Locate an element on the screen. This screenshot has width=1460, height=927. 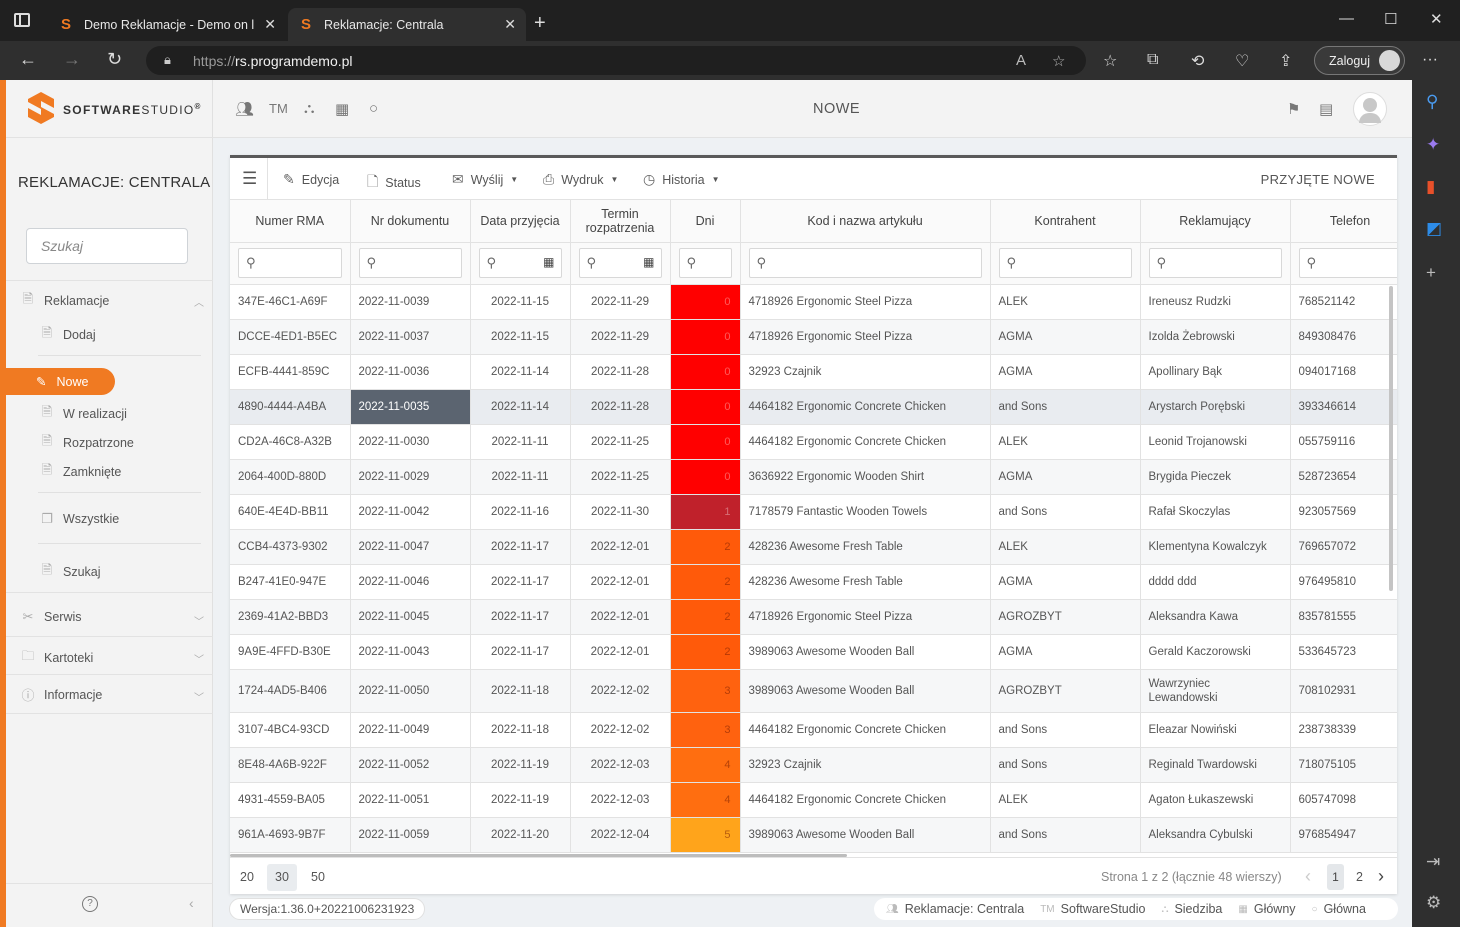
cell-doc: 2022-11-0059 is located at coordinates (410, 835).